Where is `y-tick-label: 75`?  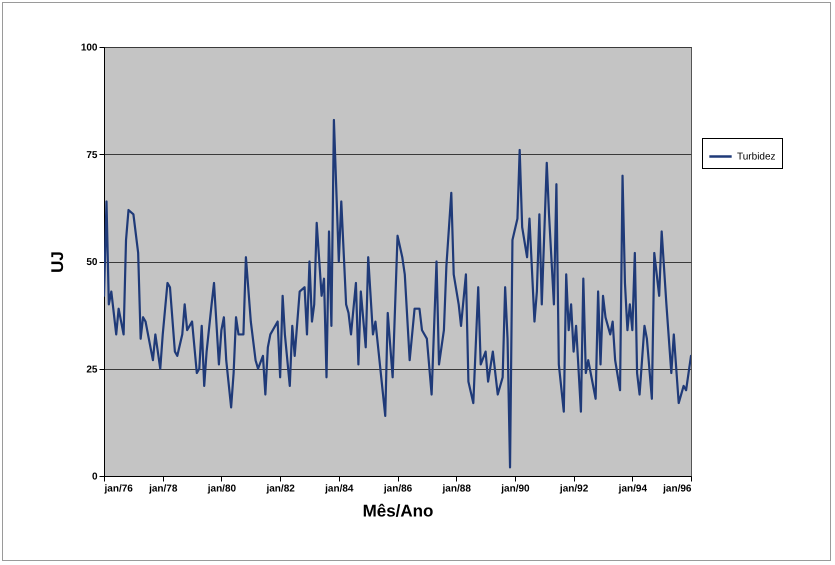
y-tick-label: 75 is located at coordinates (92, 155).